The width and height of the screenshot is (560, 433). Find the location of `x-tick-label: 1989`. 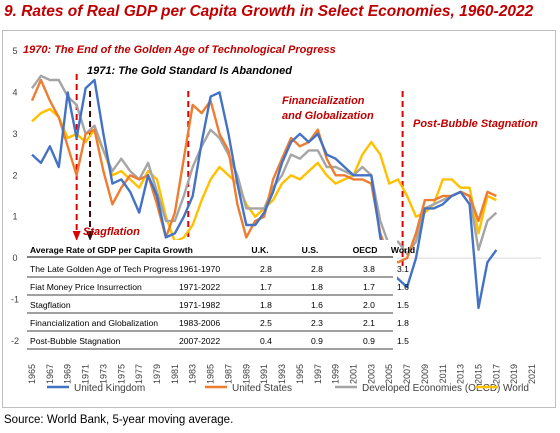

x-tick-label: 1989 is located at coordinates (246, 374).